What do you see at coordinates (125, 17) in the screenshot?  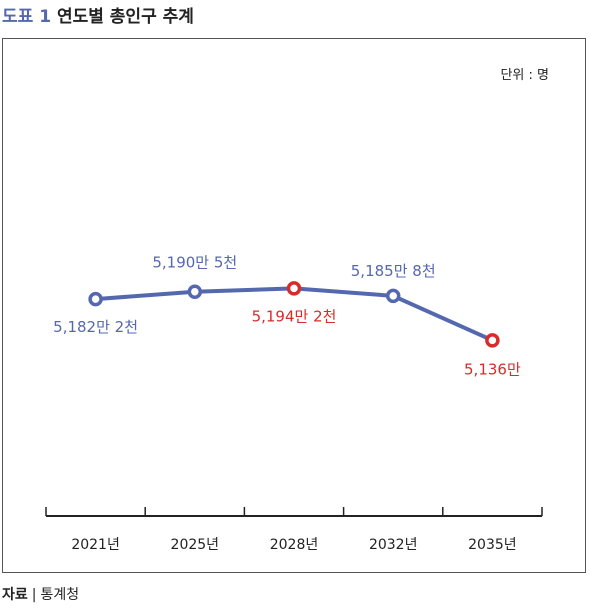 I see `figure-title: 연도별 총인구 추계` at bounding box center [125, 17].